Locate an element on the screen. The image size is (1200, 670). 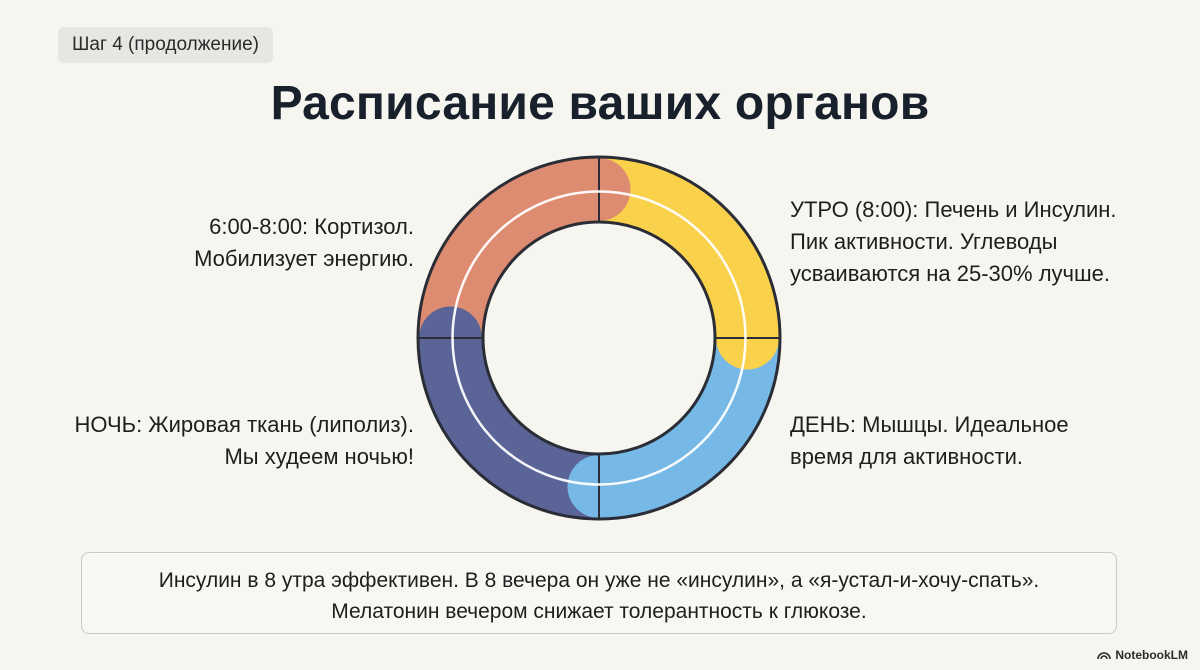
label-early-morning: 6:00-8:00: Кортизол. Мобилизует энергию. is located at coordinates (304, 243).